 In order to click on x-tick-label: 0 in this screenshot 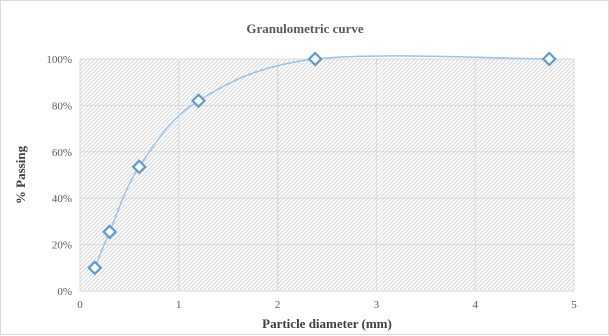, I will do `click(80, 305)`.